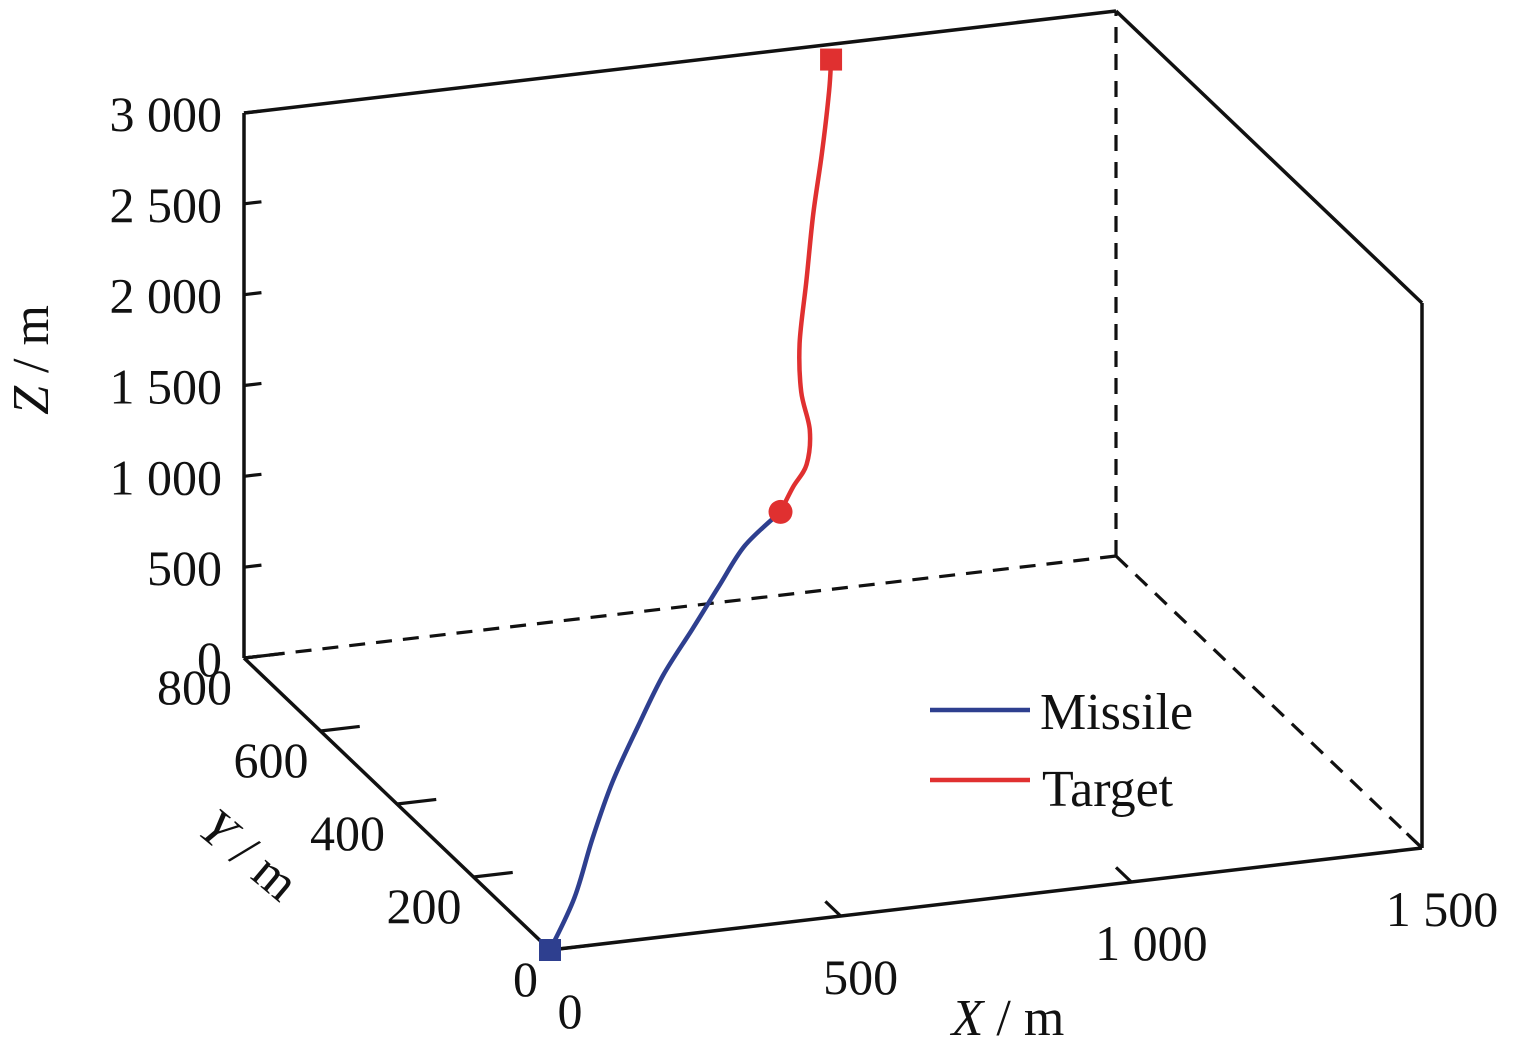 Image resolution: width=1514 pixels, height=1043 pixels. Describe the element at coordinates (1061, 751) in the screenshot. I see `legend: Missile Target` at that location.